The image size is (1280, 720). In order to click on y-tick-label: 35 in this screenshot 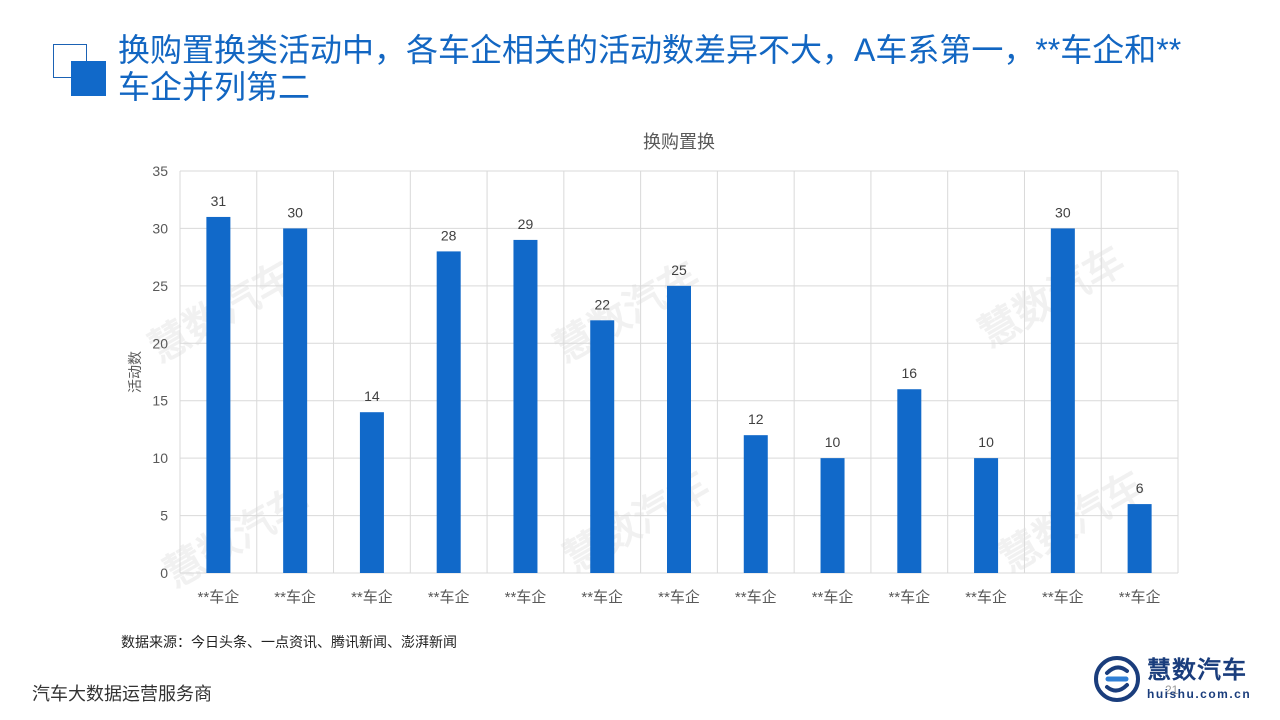, I will do `click(160, 171)`.